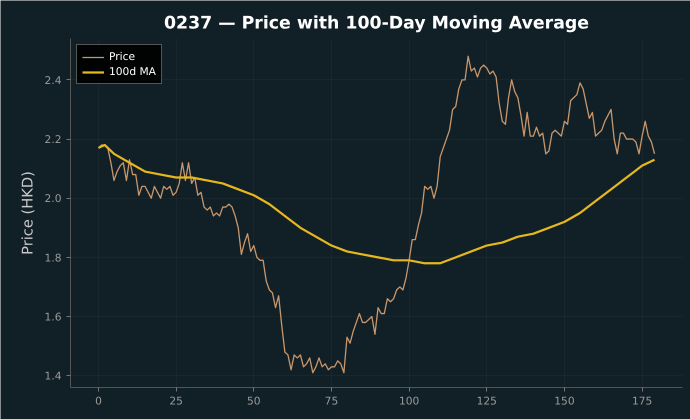 This screenshot has height=419, width=690. What do you see at coordinates (53, 317) in the screenshot?
I see `y-tick-label: 1.6` at bounding box center [53, 317].